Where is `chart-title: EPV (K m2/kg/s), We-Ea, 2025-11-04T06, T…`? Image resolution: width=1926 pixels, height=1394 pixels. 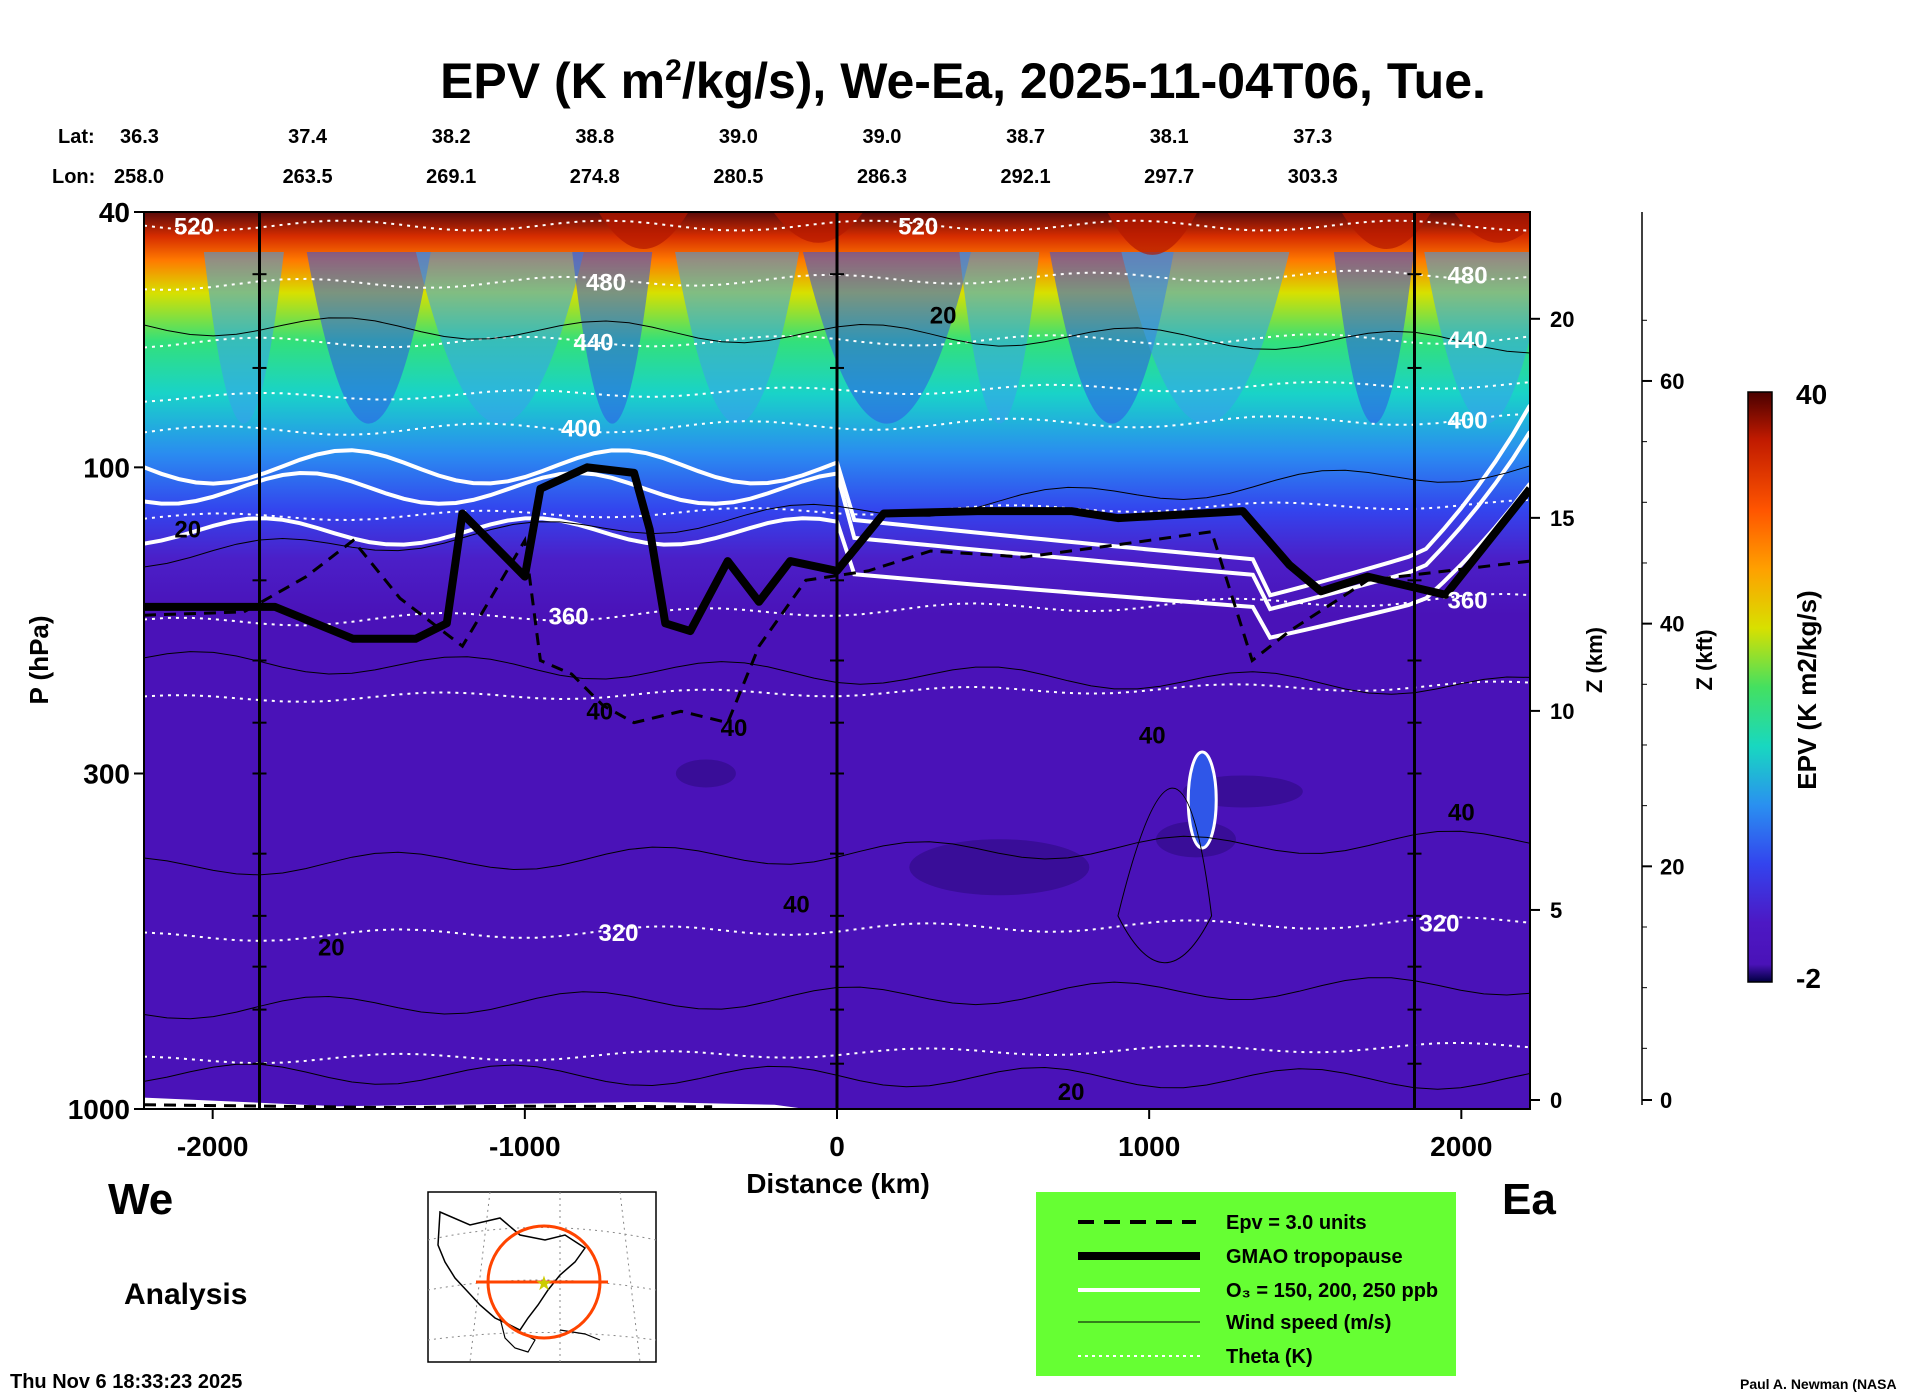
chart-title: EPV (K m2/kg/s), We-Ea, 2025-11-04T06, T… is located at coordinates (963, 81).